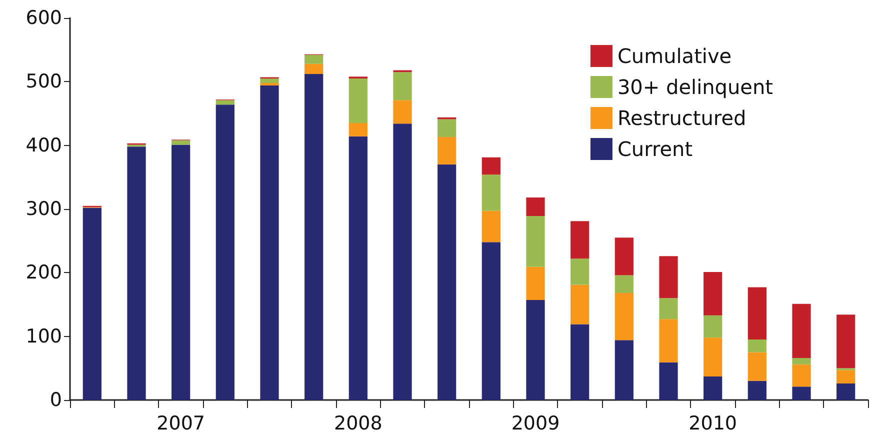 The image size is (878, 444). I want to click on y-tick-label: 300, so click(44, 209).